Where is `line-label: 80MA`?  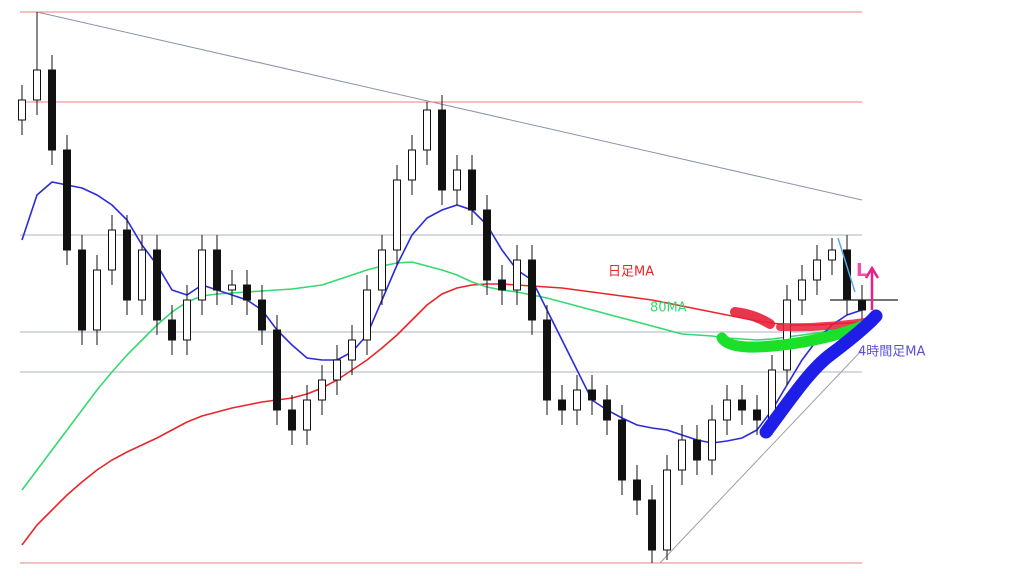
line-label: 80MA is located at coordinates (668, 308).